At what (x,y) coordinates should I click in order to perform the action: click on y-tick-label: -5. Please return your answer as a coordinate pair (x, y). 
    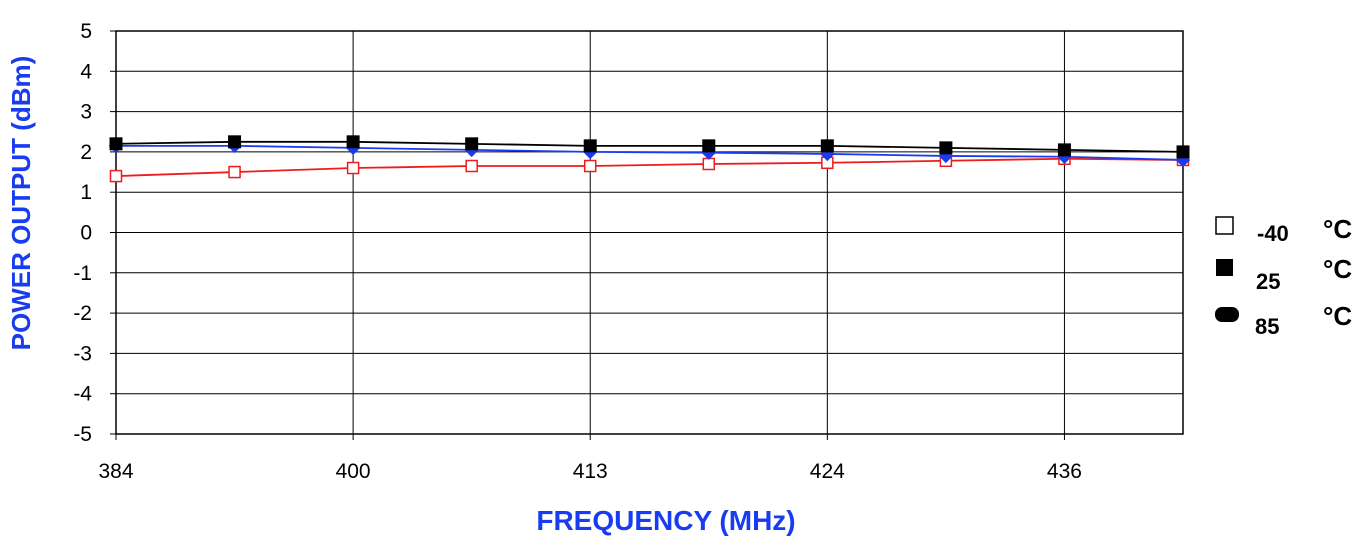
    Looking at the image, I should click on (82, 434).